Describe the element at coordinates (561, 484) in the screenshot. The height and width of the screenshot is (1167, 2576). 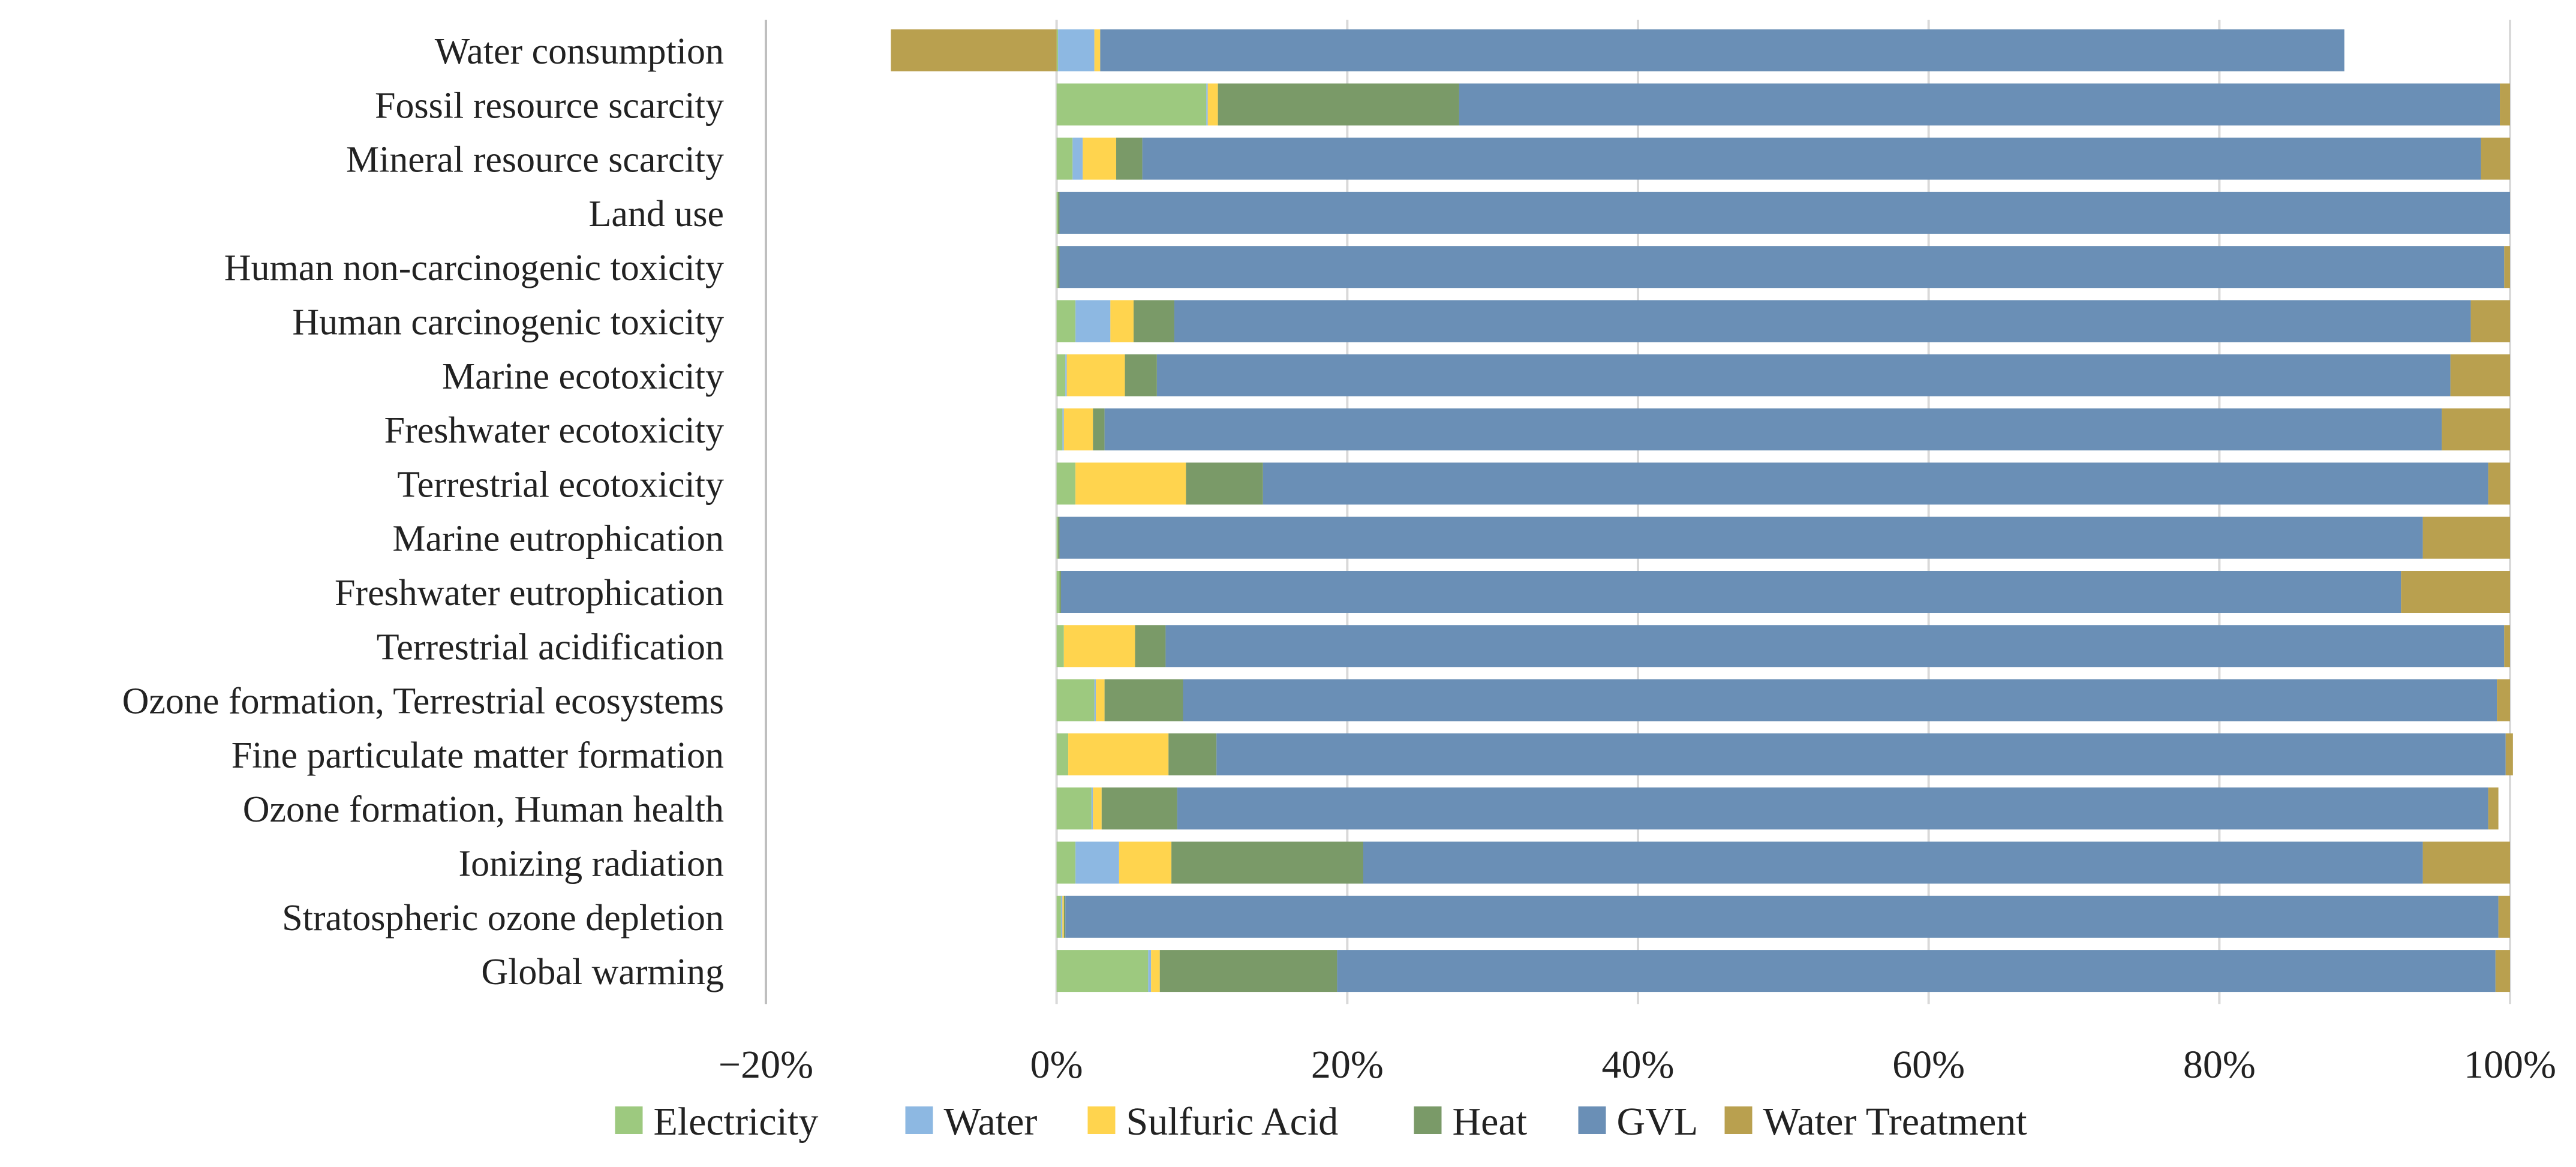
I see `category-label: Terrestrial ecotoxicity` at that location.